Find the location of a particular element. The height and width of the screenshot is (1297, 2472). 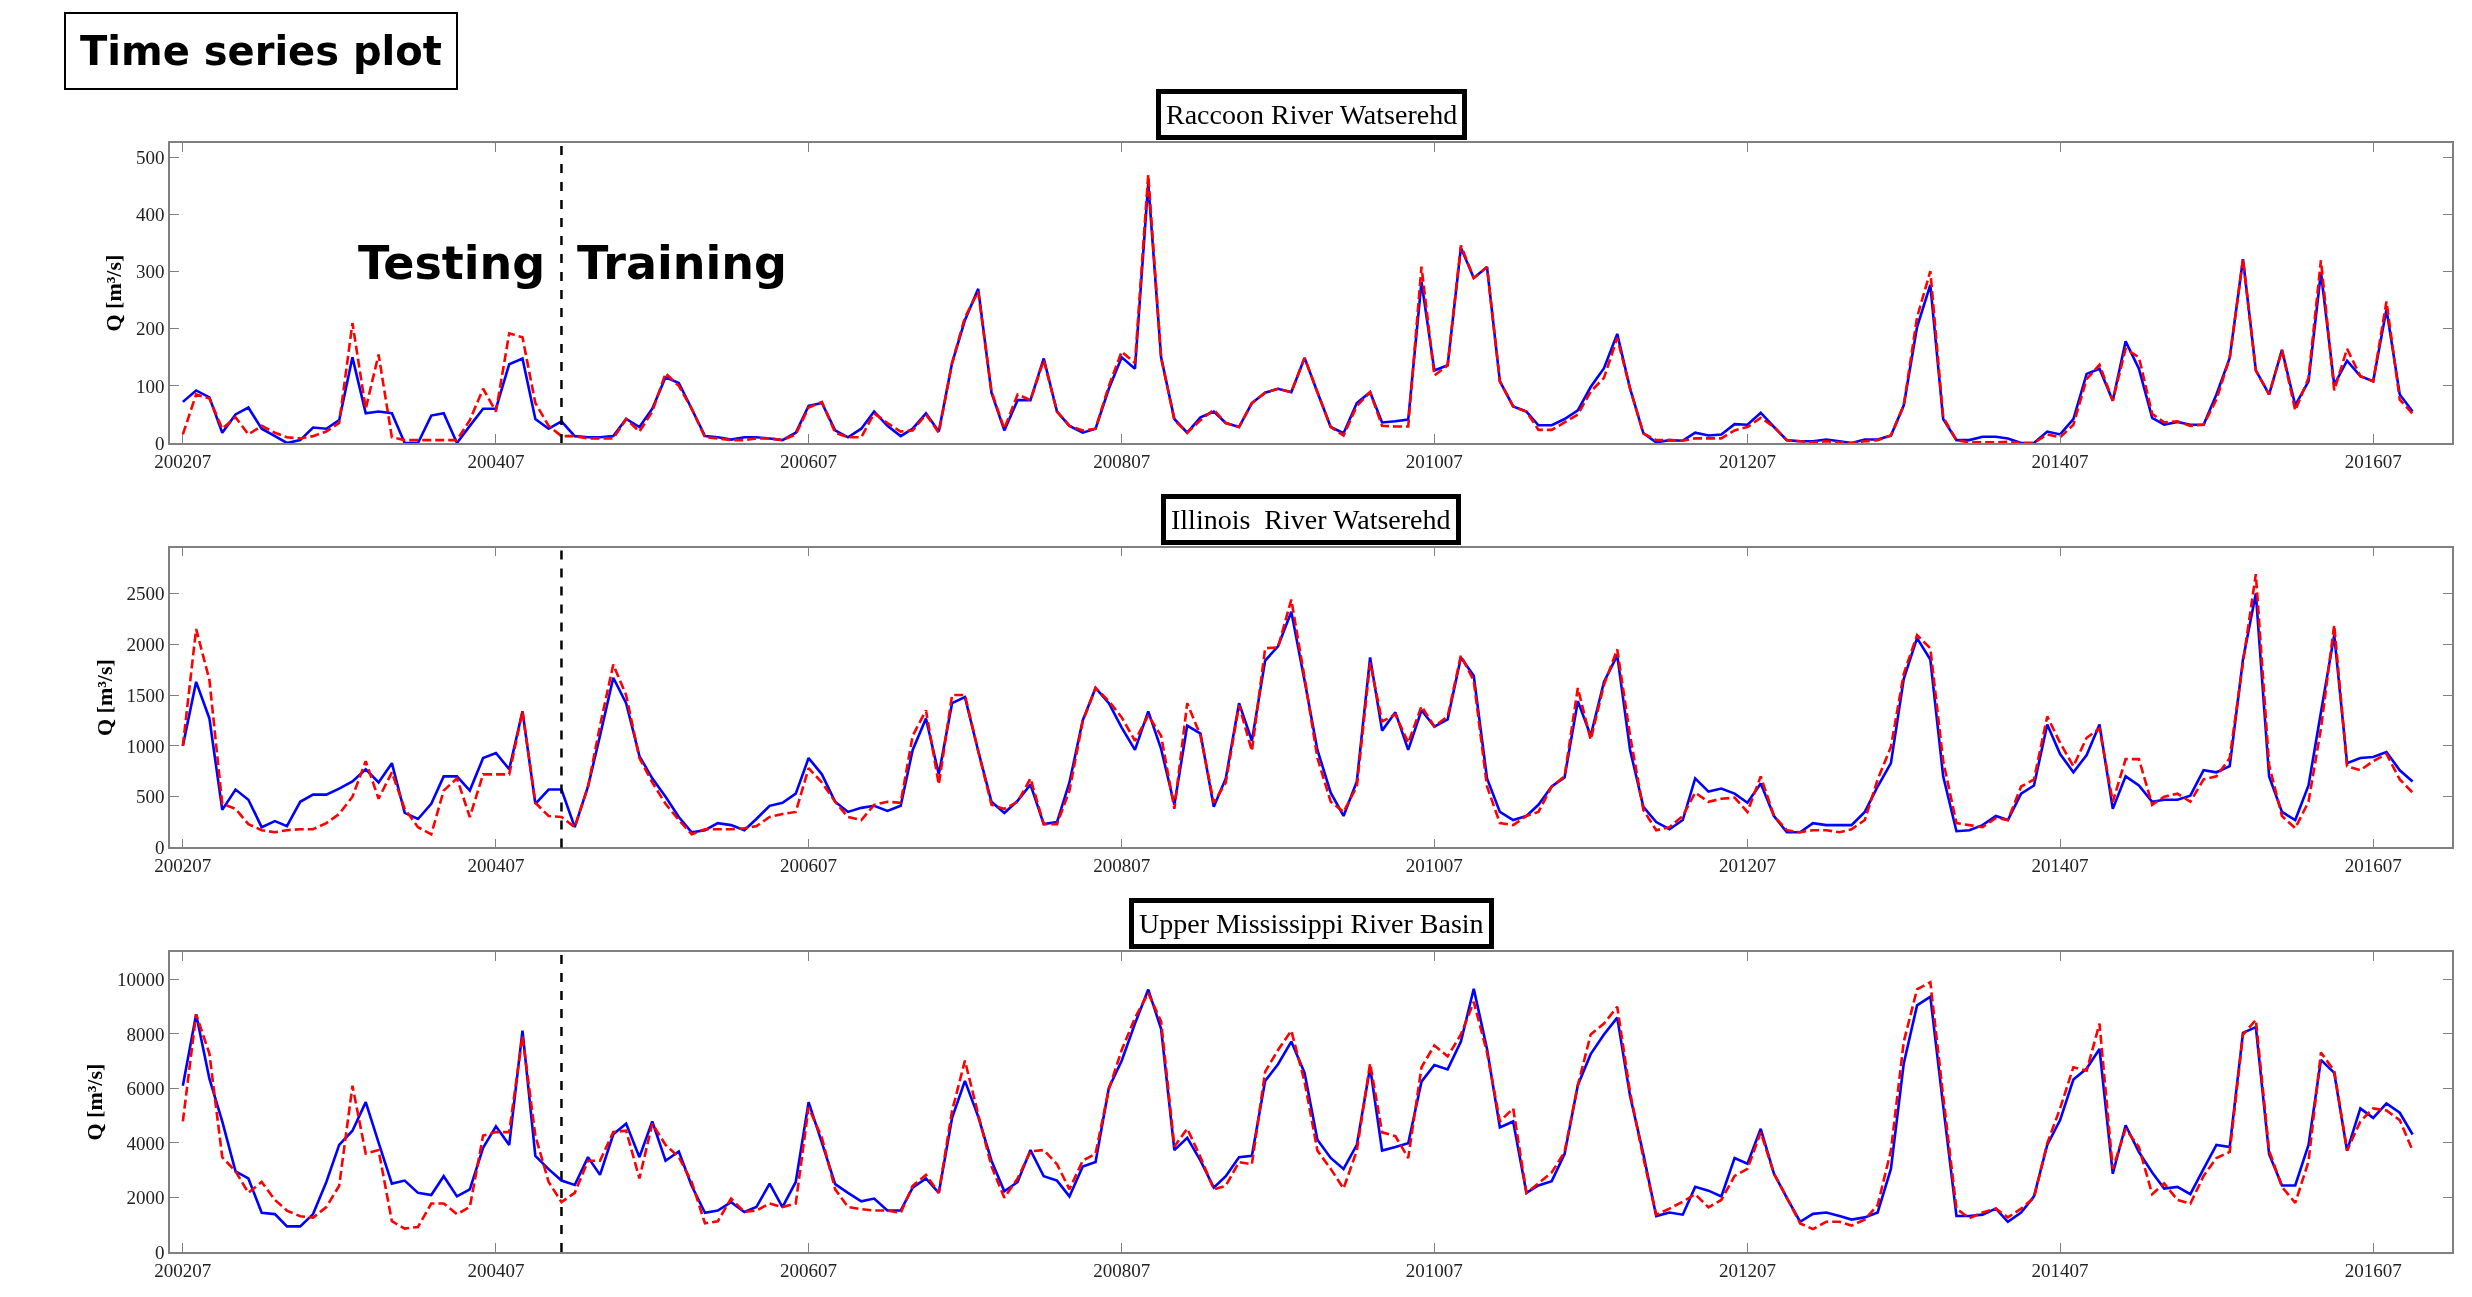

chart-title: Upper Mississippi River Basin is located at coordinates (1311, 923).